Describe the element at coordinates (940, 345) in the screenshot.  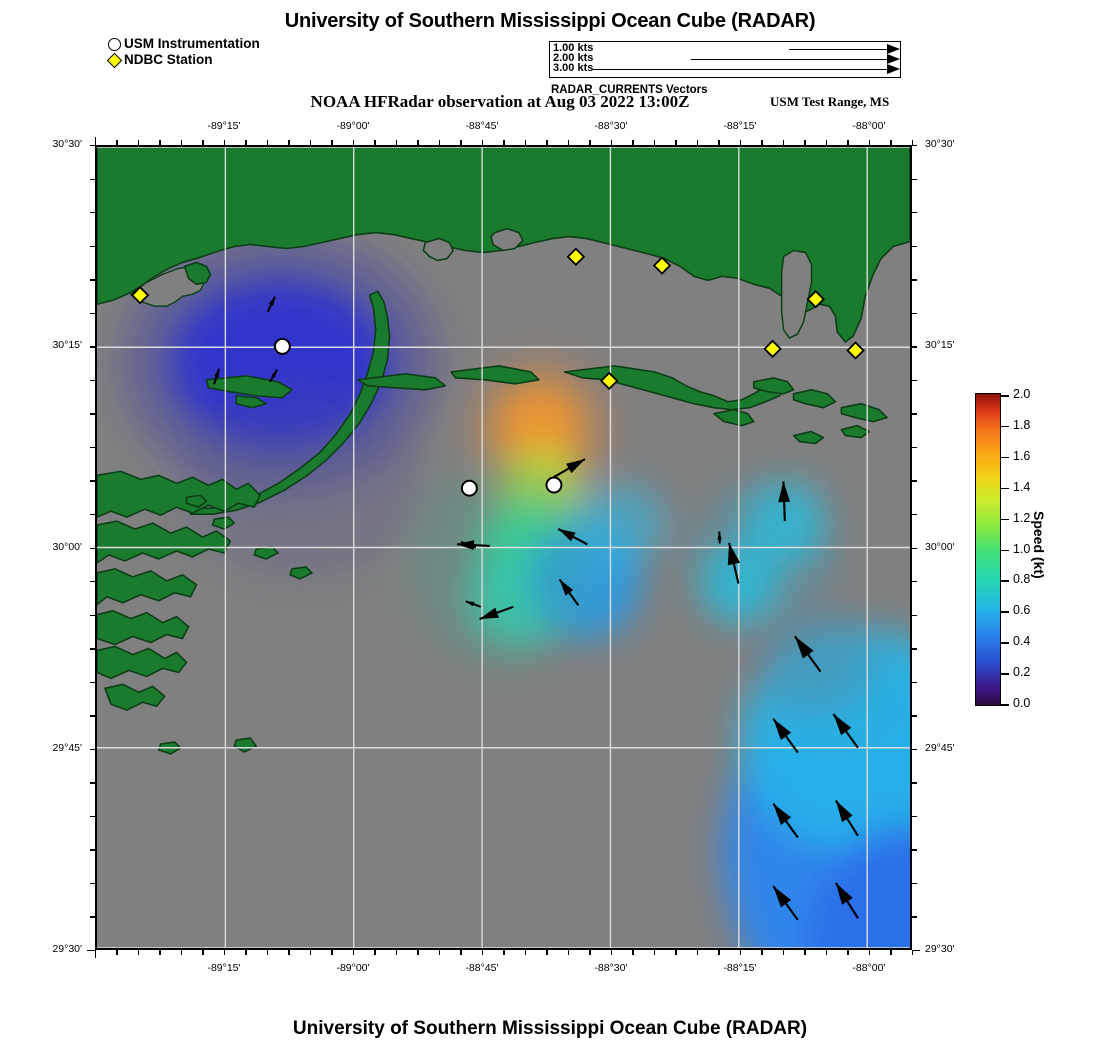
I see `axis-label: 30°15'` at that location.